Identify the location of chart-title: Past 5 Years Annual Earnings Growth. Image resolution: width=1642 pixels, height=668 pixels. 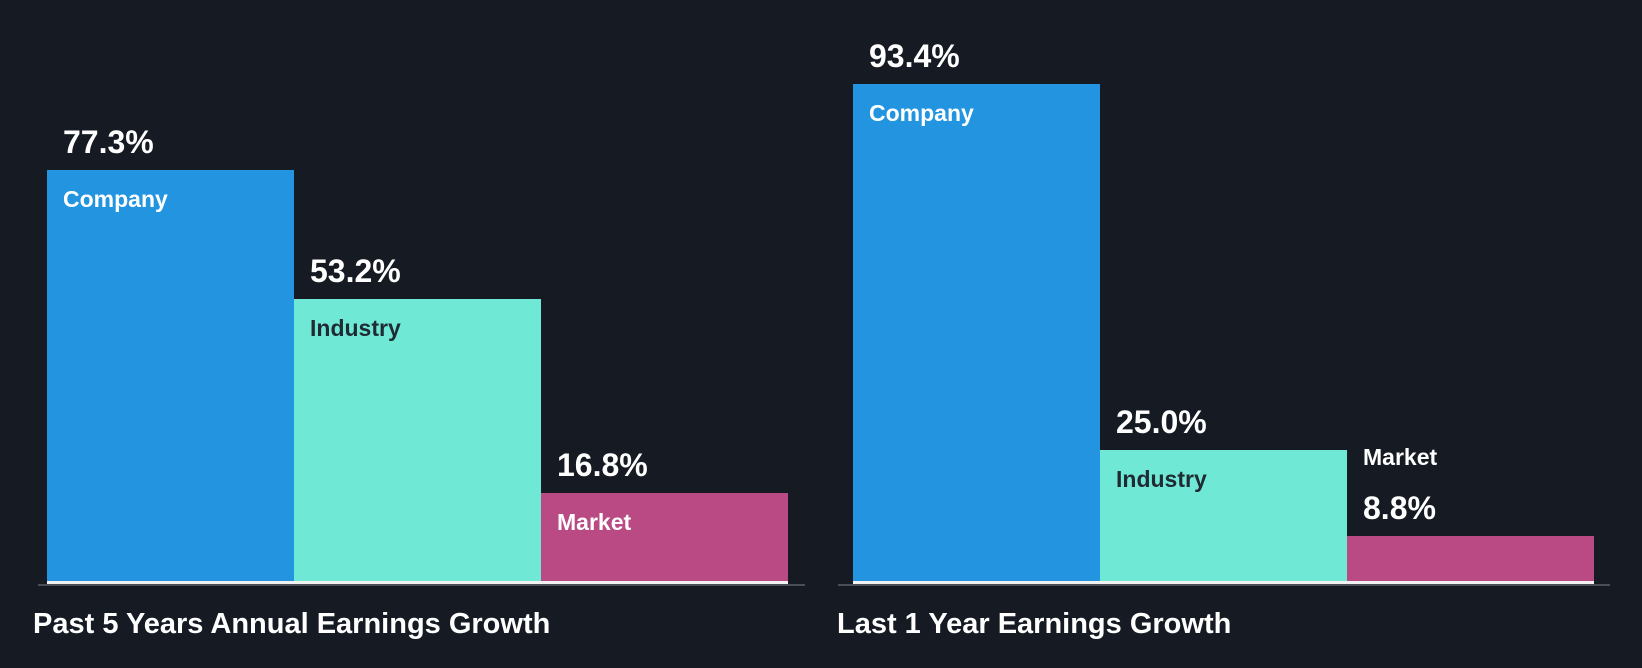
(292, 624).